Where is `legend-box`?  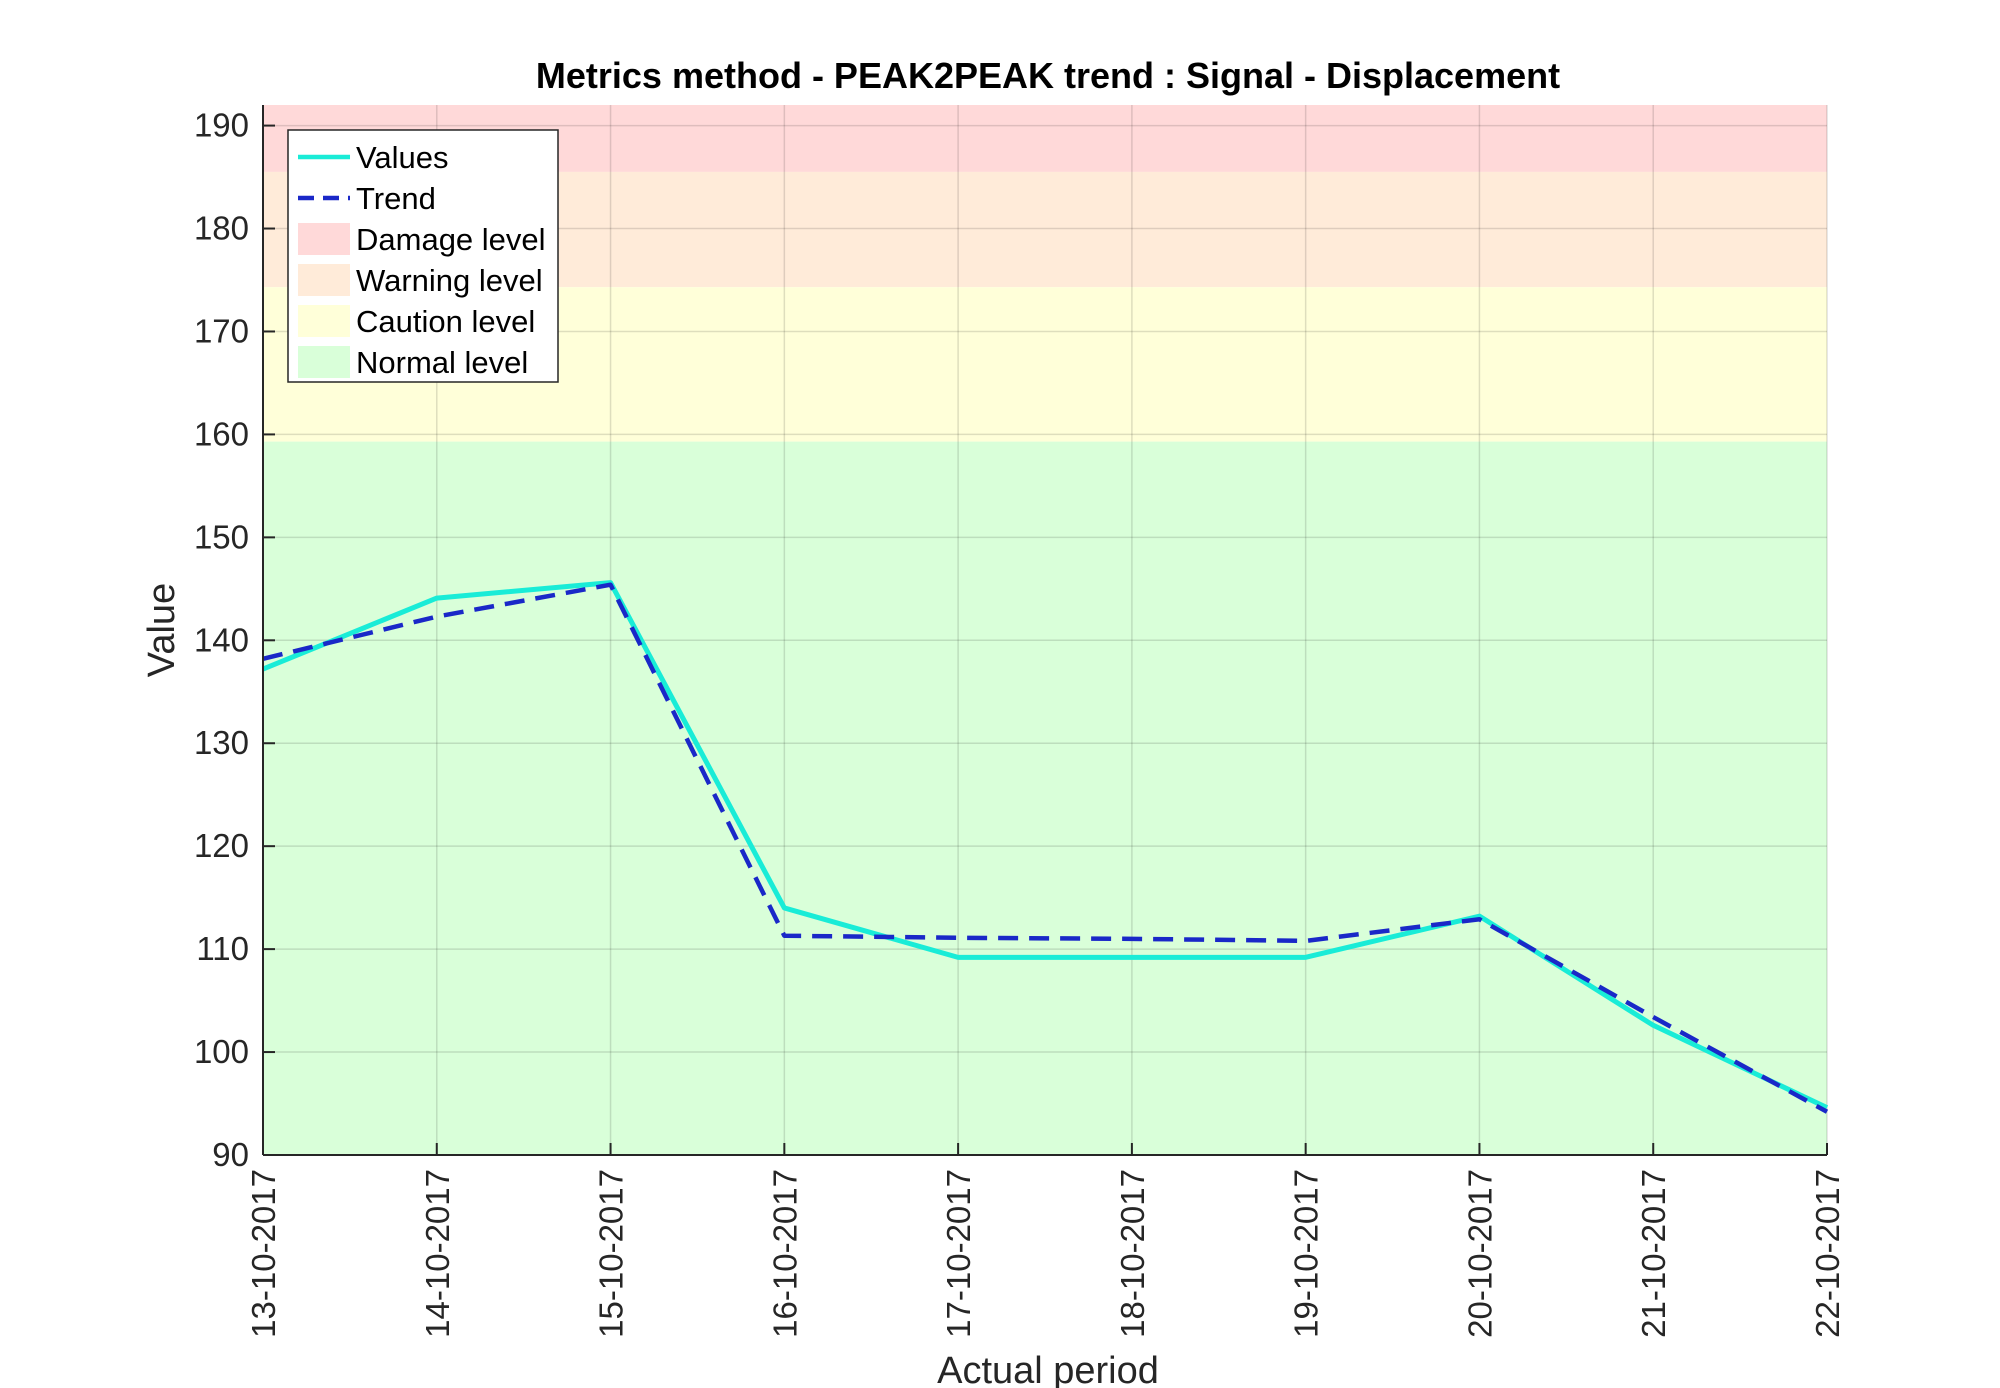 legend-box is located at coordinates (423, 256).